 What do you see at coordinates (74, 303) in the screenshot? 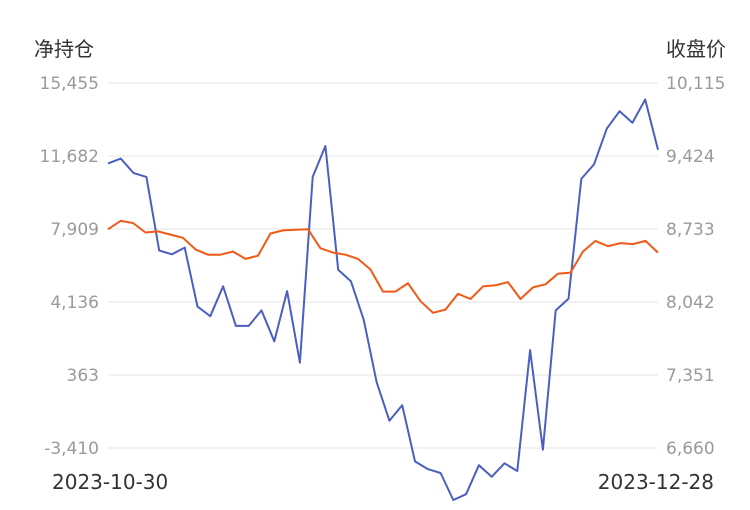
I see `left-tick-label: 4,136` at bounding box center [74, 303].